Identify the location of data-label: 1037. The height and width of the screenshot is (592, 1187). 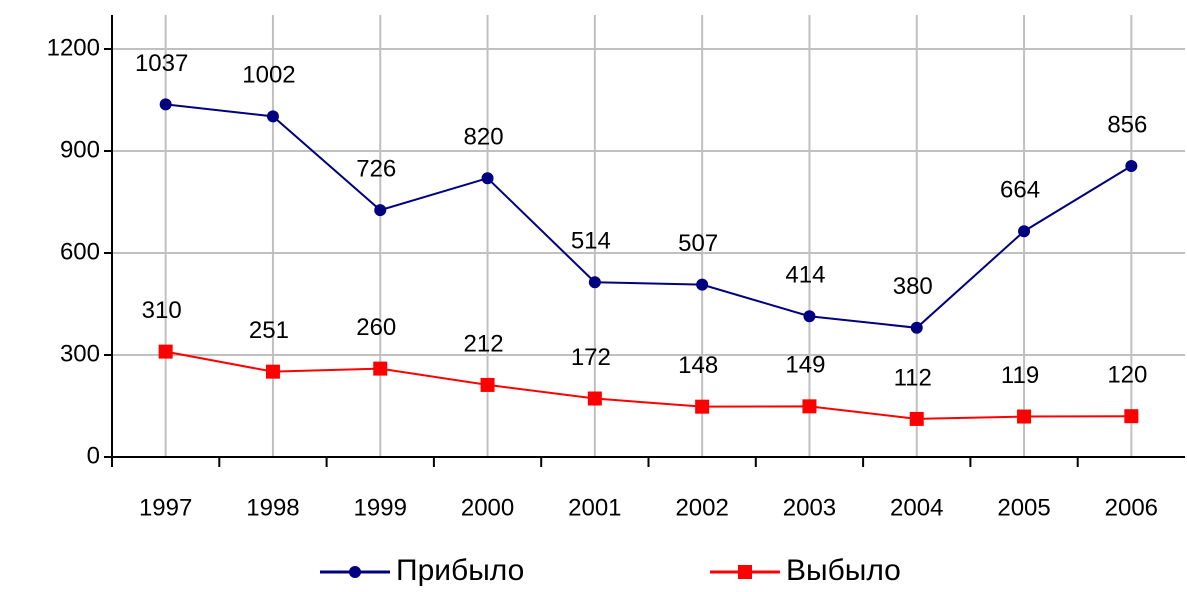
(161, 63).